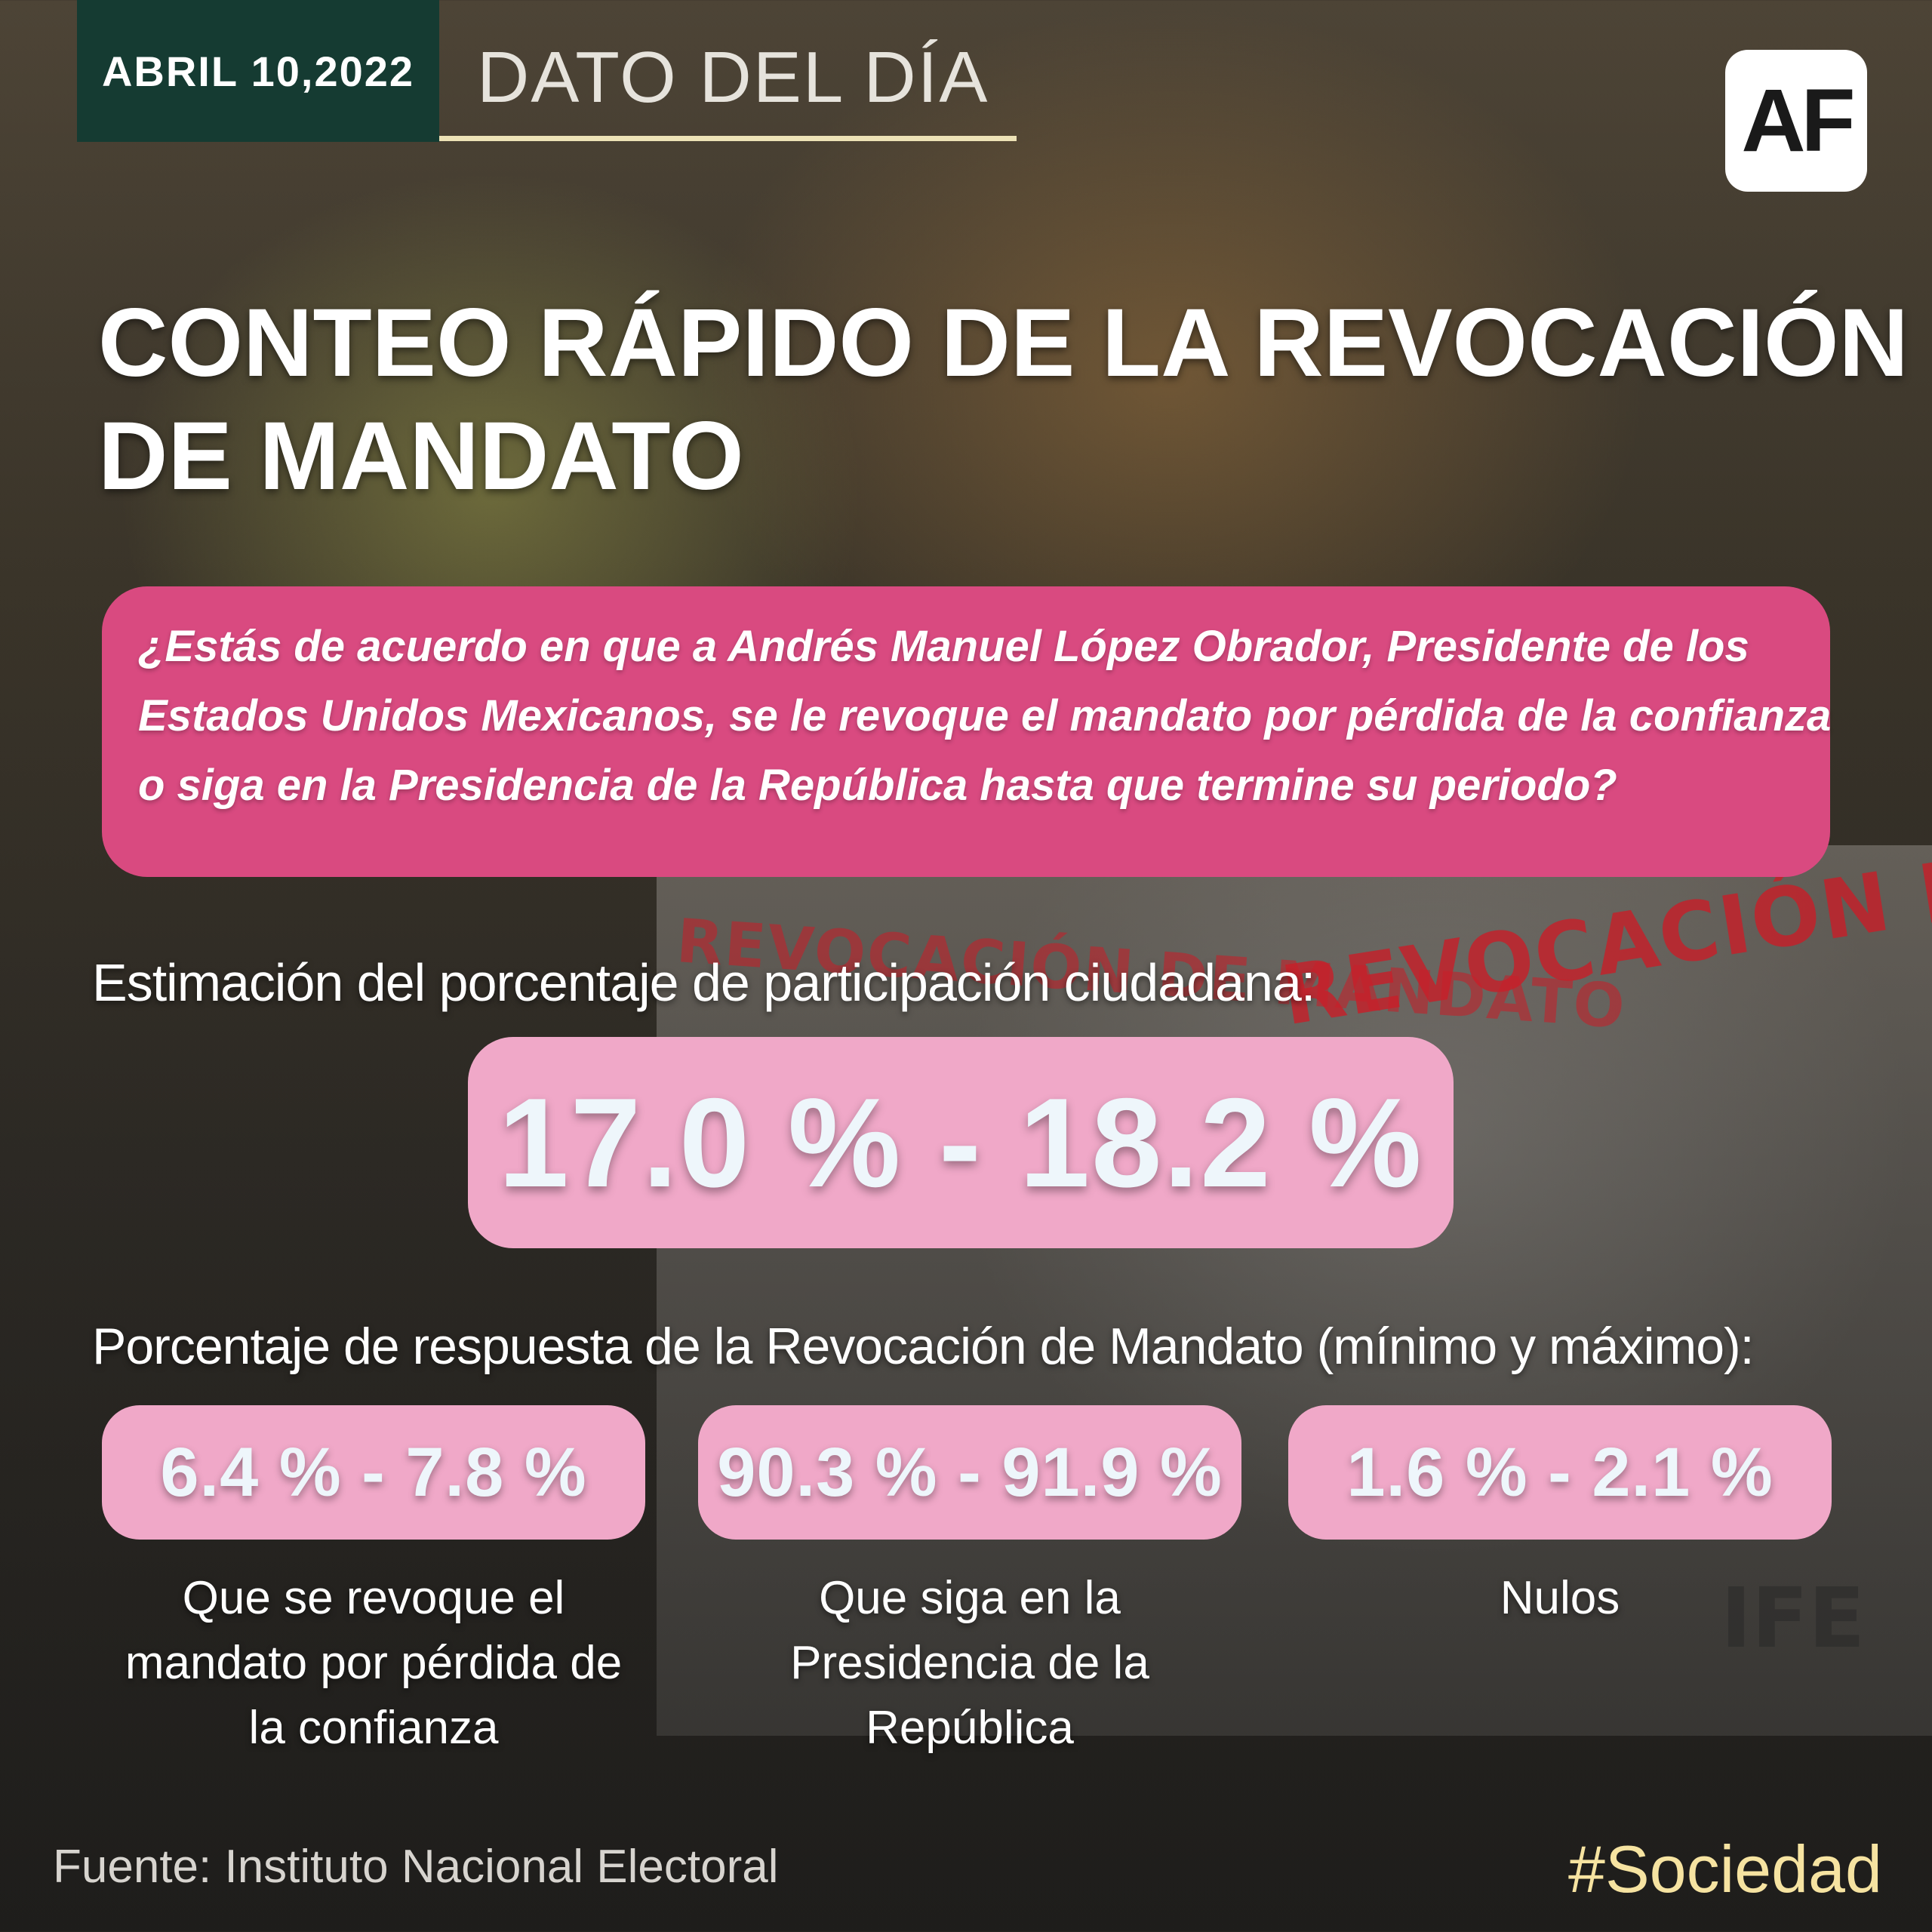 Image resolution: width=1932 pixels, height=1932 pixels. I want to click on participation-value: 17.0 % - 18.2 %, so click(960, 1142).